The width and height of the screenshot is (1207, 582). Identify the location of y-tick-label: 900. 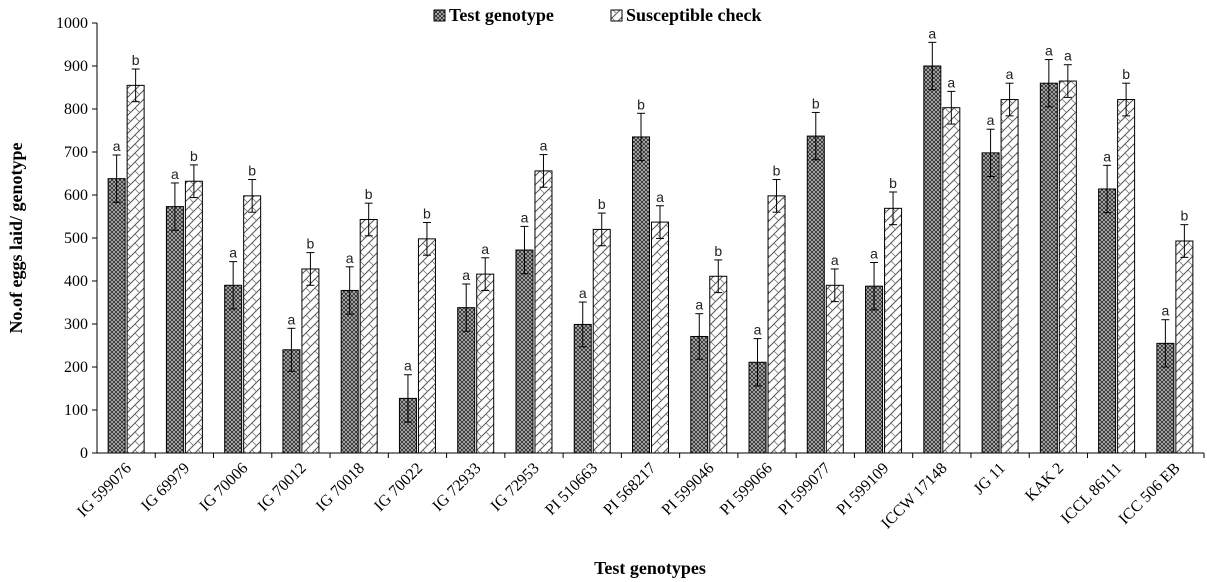
(76, 66).